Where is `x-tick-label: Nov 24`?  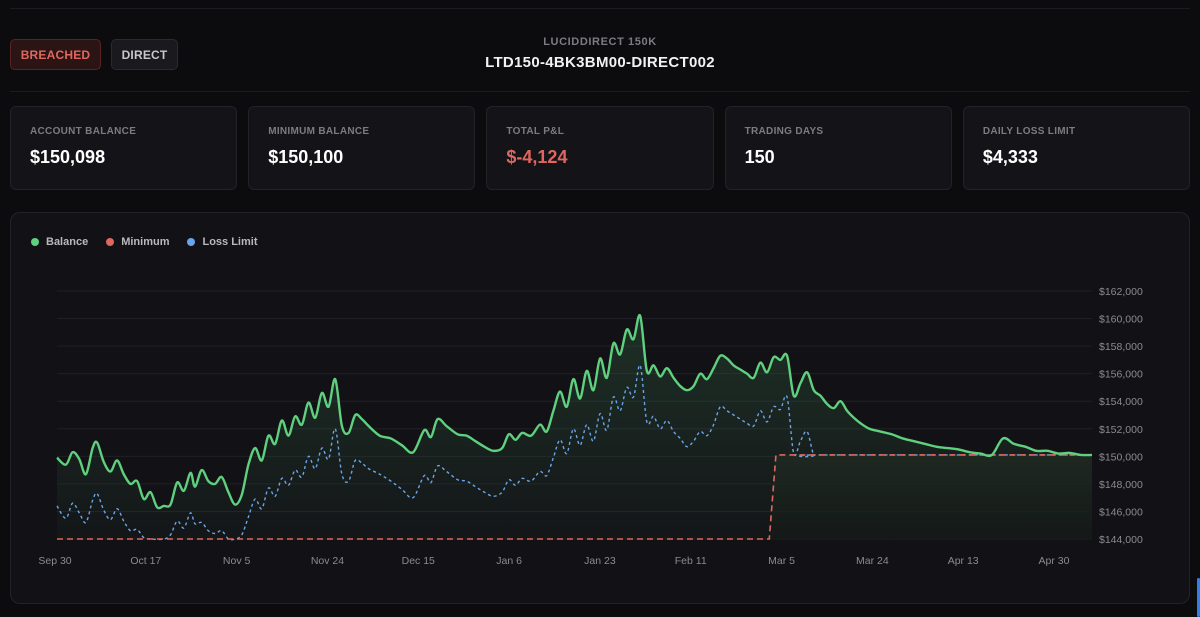 x-tick-label: Nov 24 is located at coordinates (327, 561).